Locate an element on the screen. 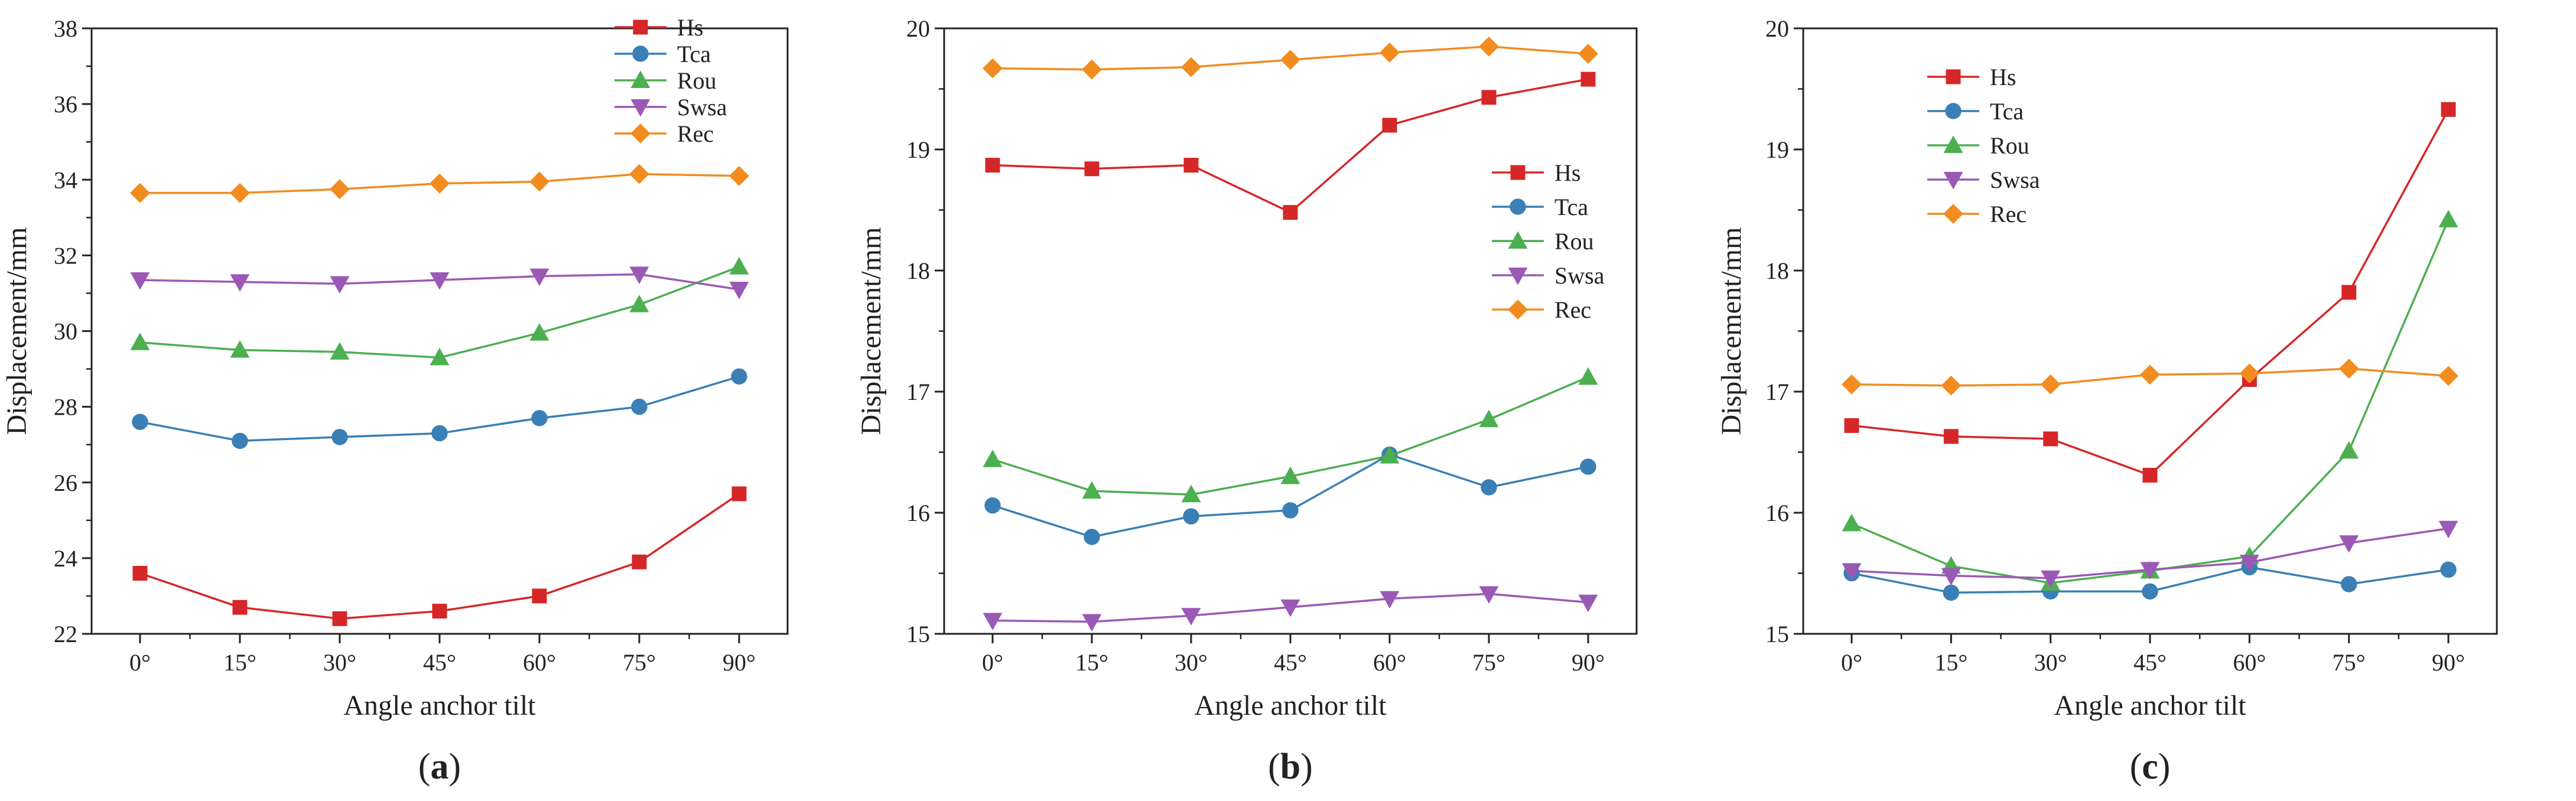  series-line-hs is located at coordinates (439, 556).